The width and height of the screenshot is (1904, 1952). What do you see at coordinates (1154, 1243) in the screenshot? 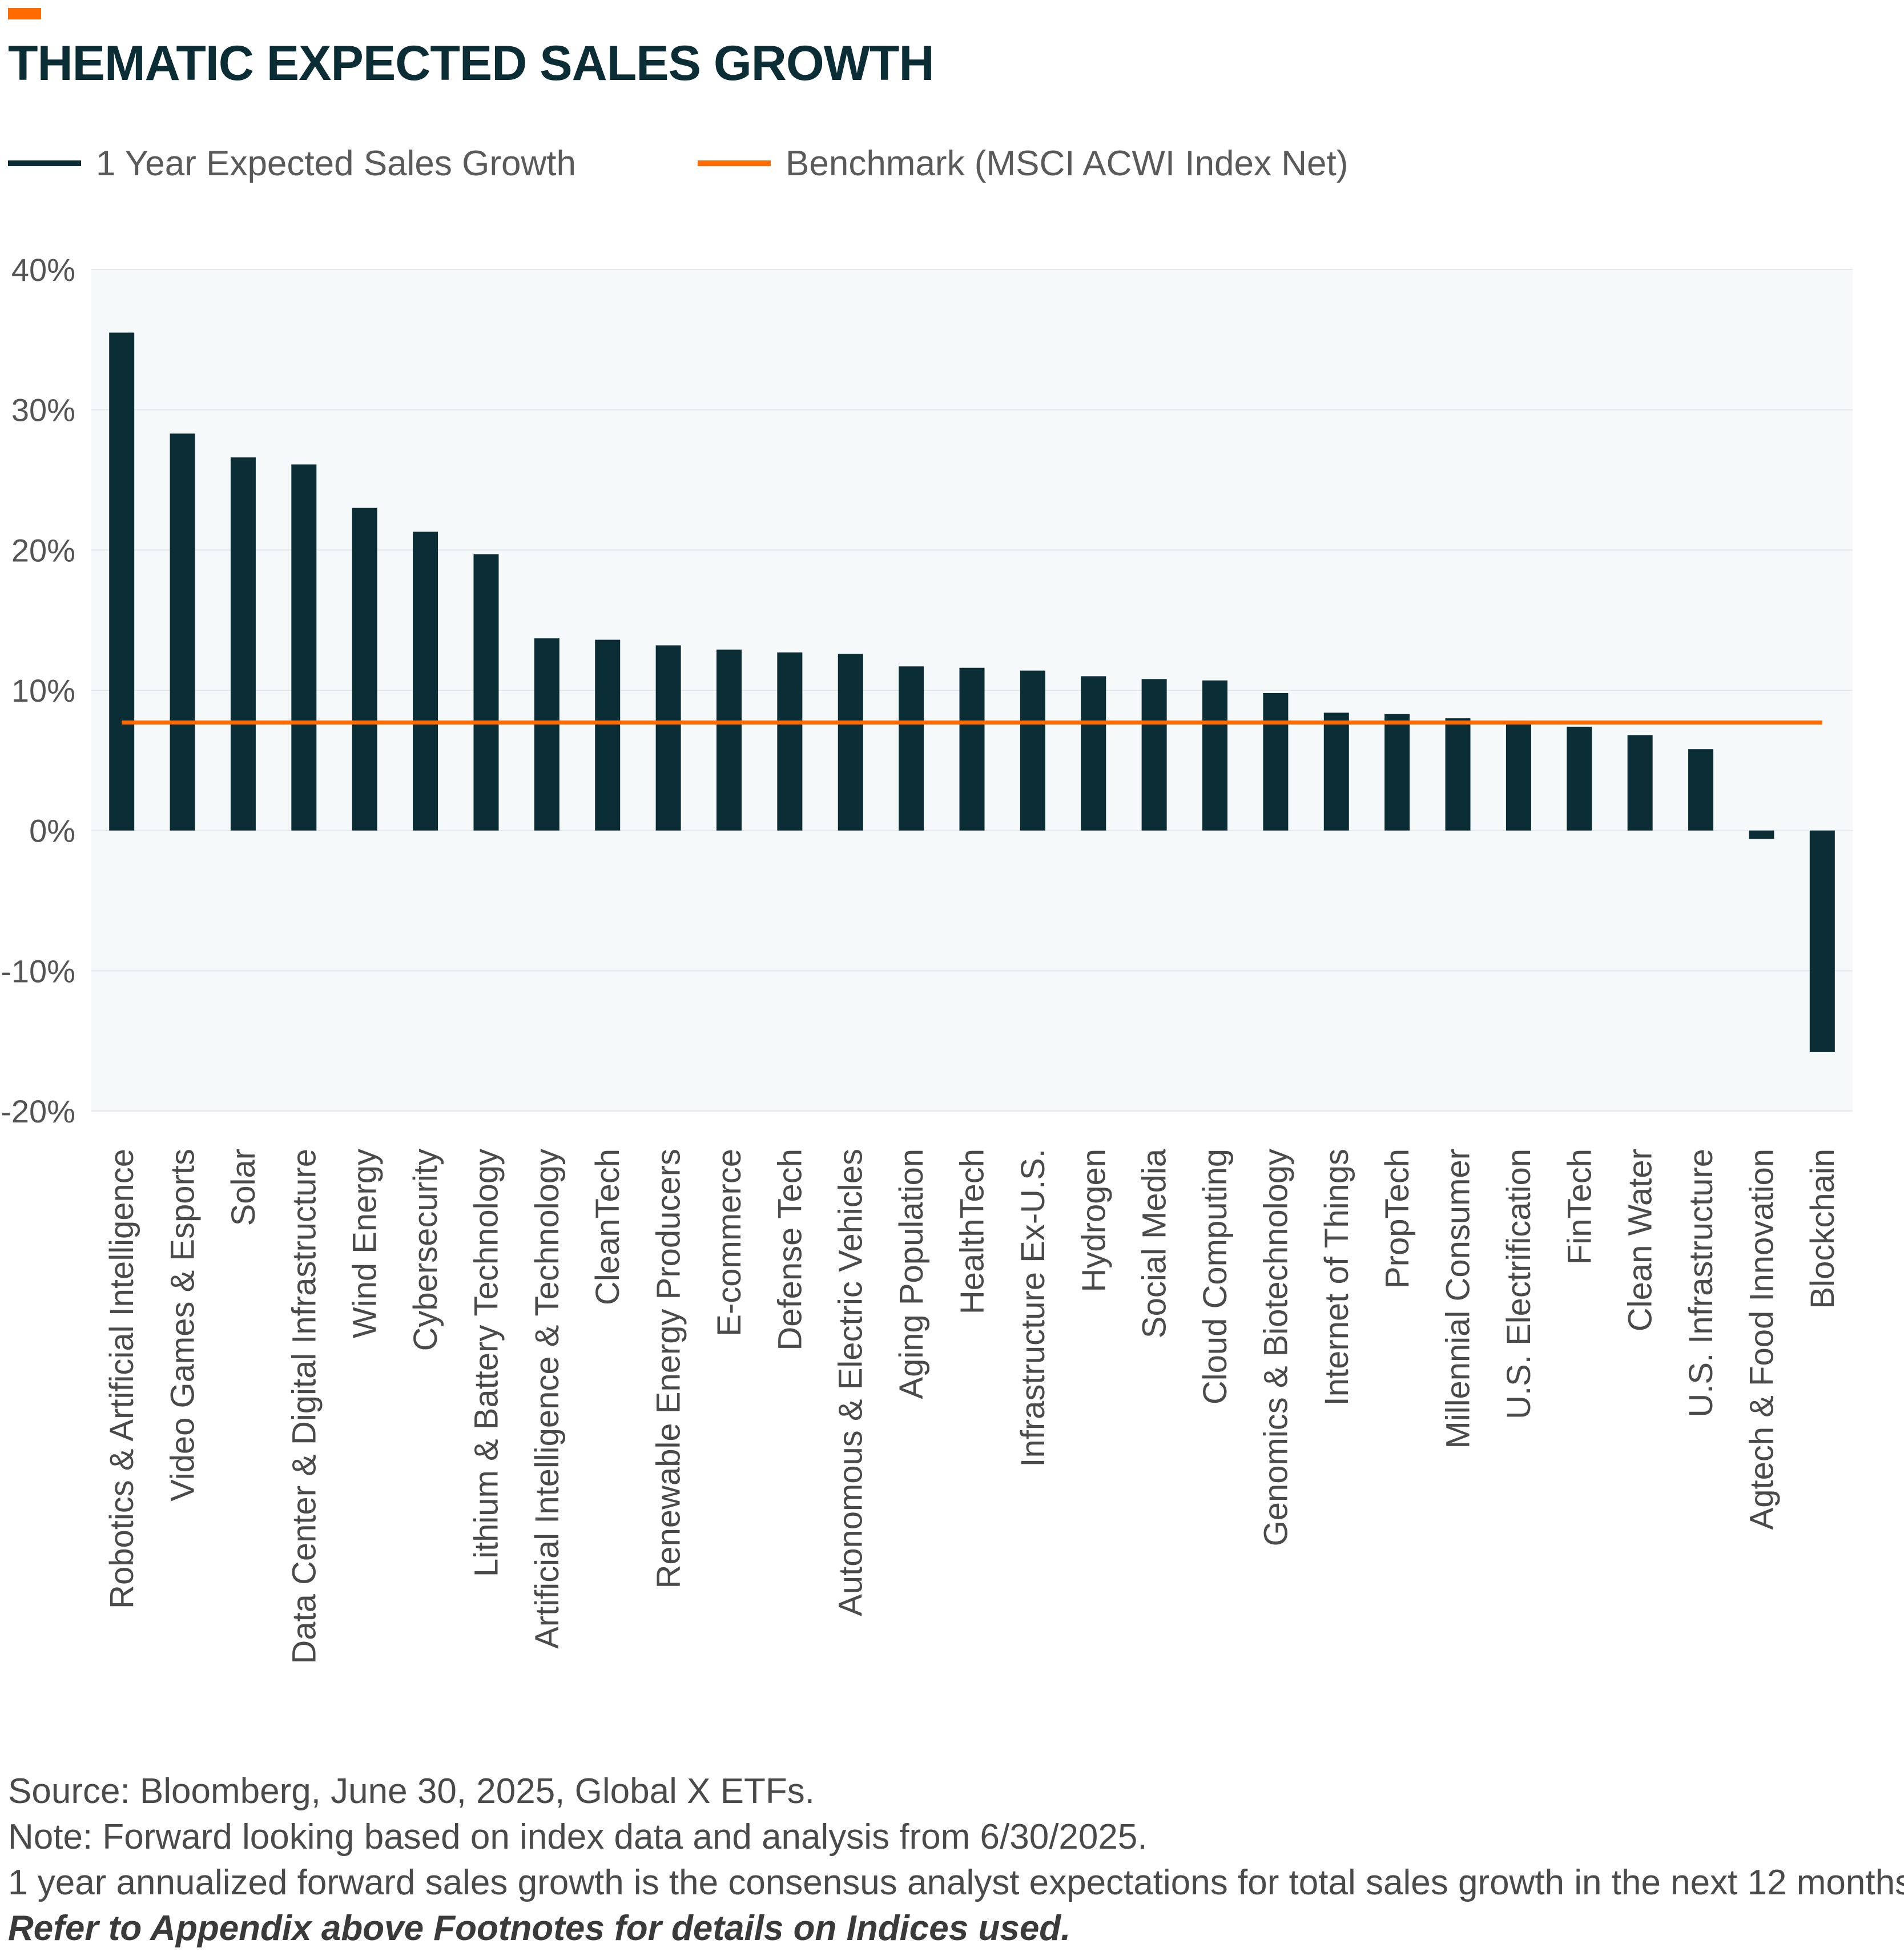
I see `x-tick-label: Social Media` at bounding box center [1154, 1243].